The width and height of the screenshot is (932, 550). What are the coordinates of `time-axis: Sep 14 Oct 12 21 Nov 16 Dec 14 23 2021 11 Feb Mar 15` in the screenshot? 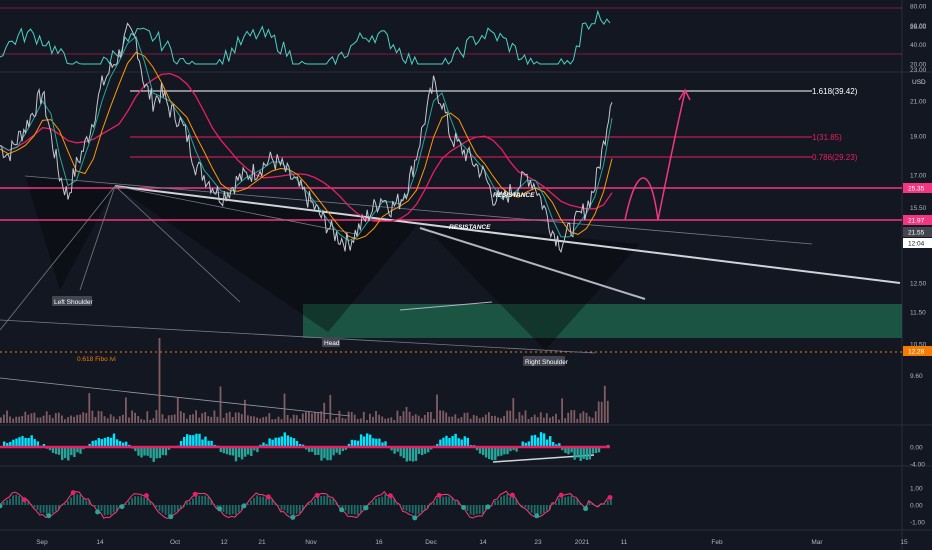 It's located at (472, 542).